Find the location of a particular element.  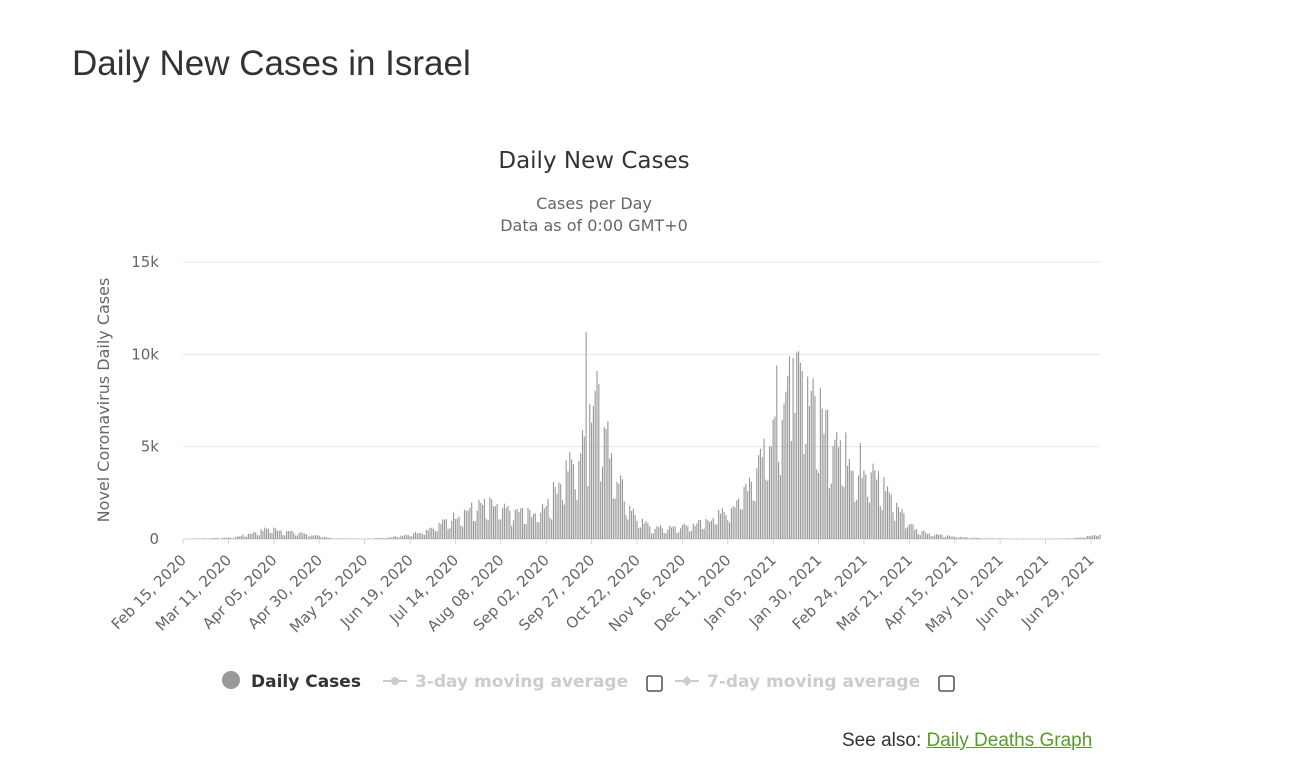

legend-item-3-day-average: 3-day moving average is located at coordinates (505, 682).